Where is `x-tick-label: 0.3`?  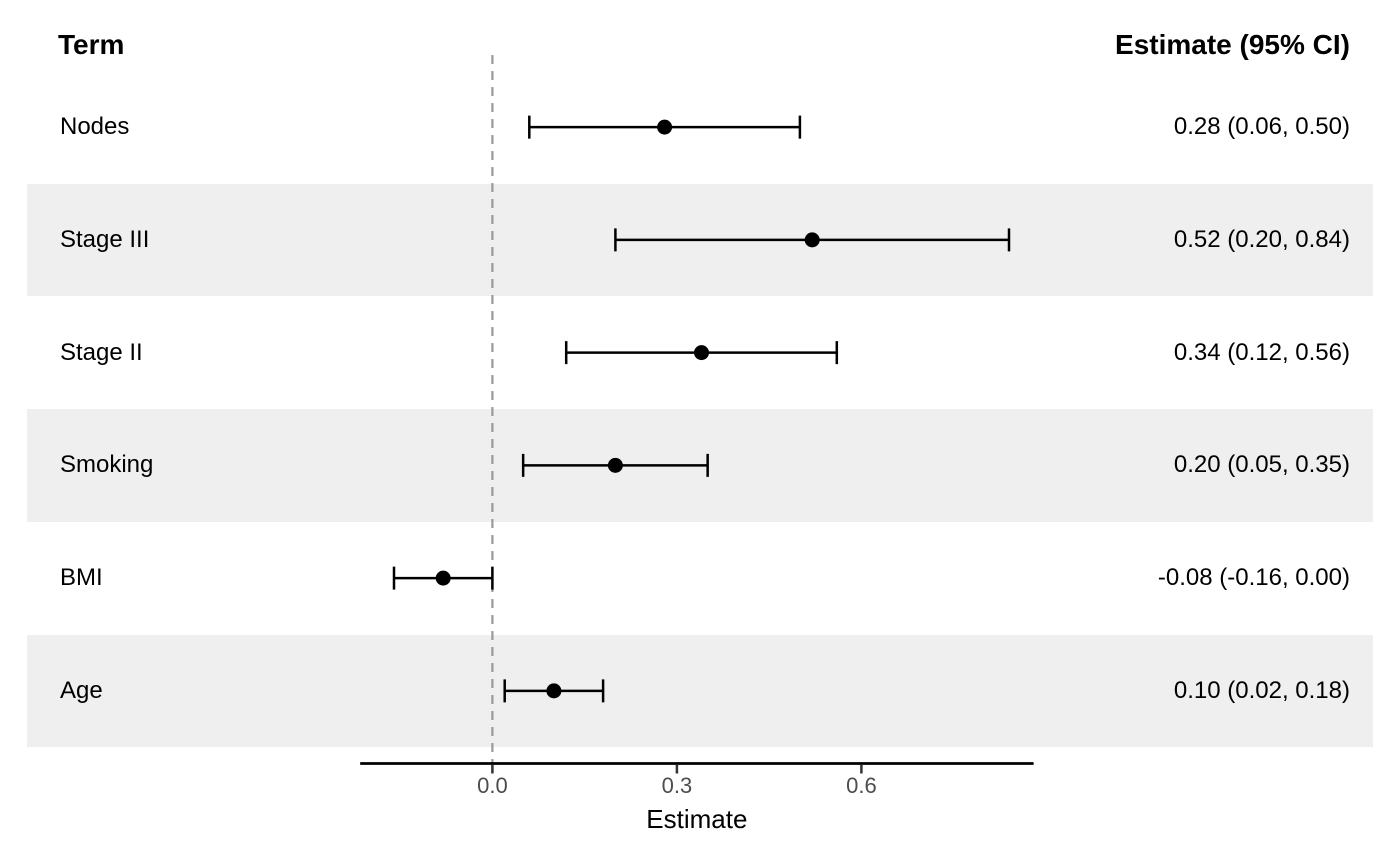
x-tick-label: 0.3 is located at coordinates (677, 785).